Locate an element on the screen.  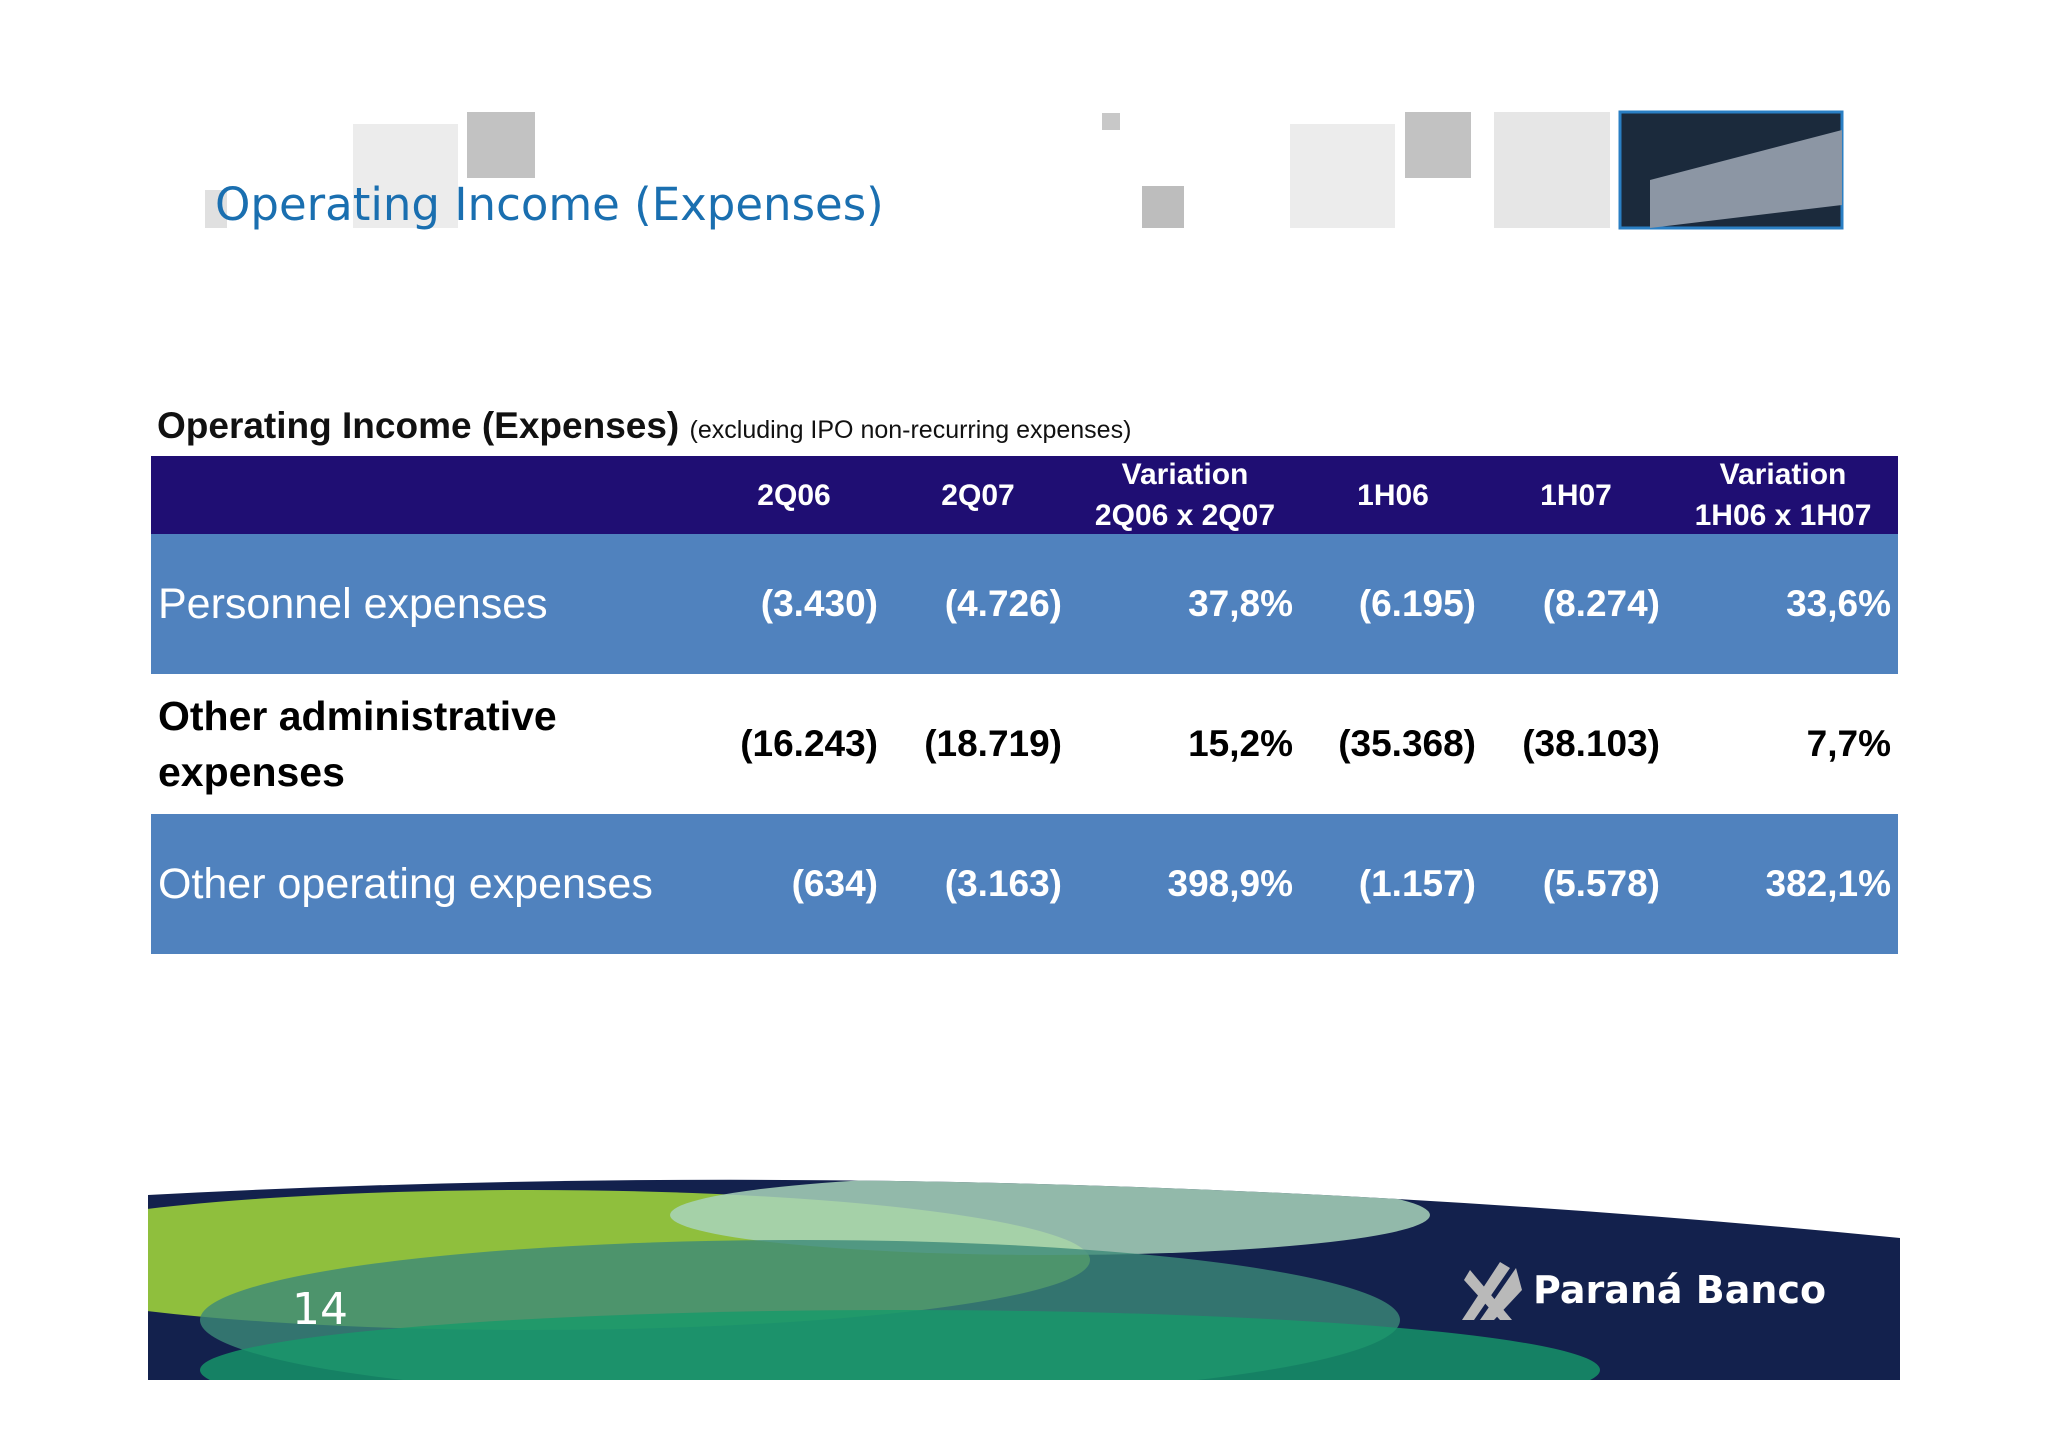
column-header: 1H06 is located at coordinates (1393, 495).